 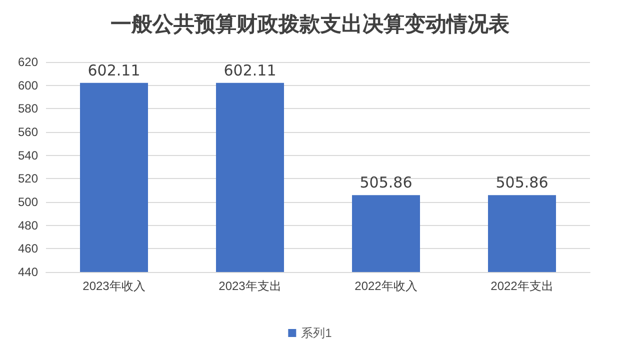 What do you see at coordinates (114, 286) in the screenshot?
I see `x-tick-label: 2023年收入` at bounding box center [114, 286].